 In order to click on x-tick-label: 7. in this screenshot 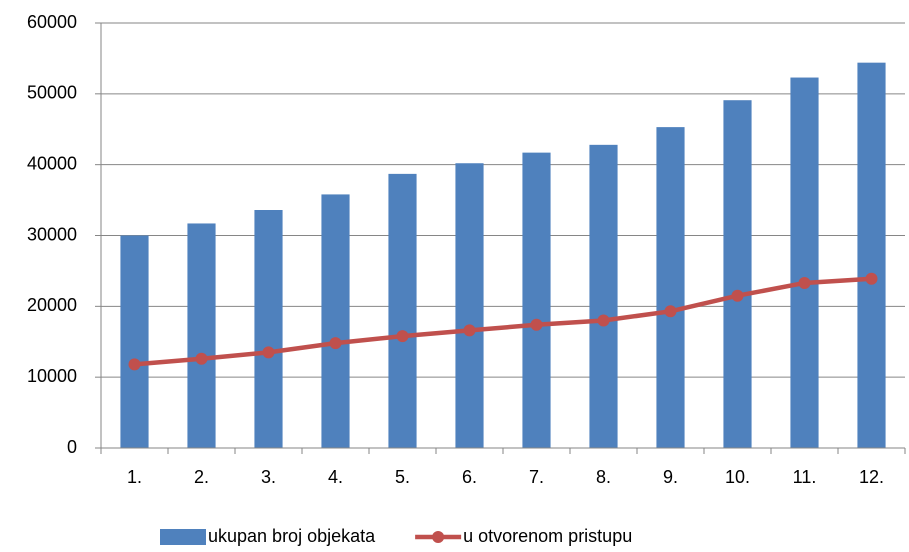, I will do `click(536, 477)`.